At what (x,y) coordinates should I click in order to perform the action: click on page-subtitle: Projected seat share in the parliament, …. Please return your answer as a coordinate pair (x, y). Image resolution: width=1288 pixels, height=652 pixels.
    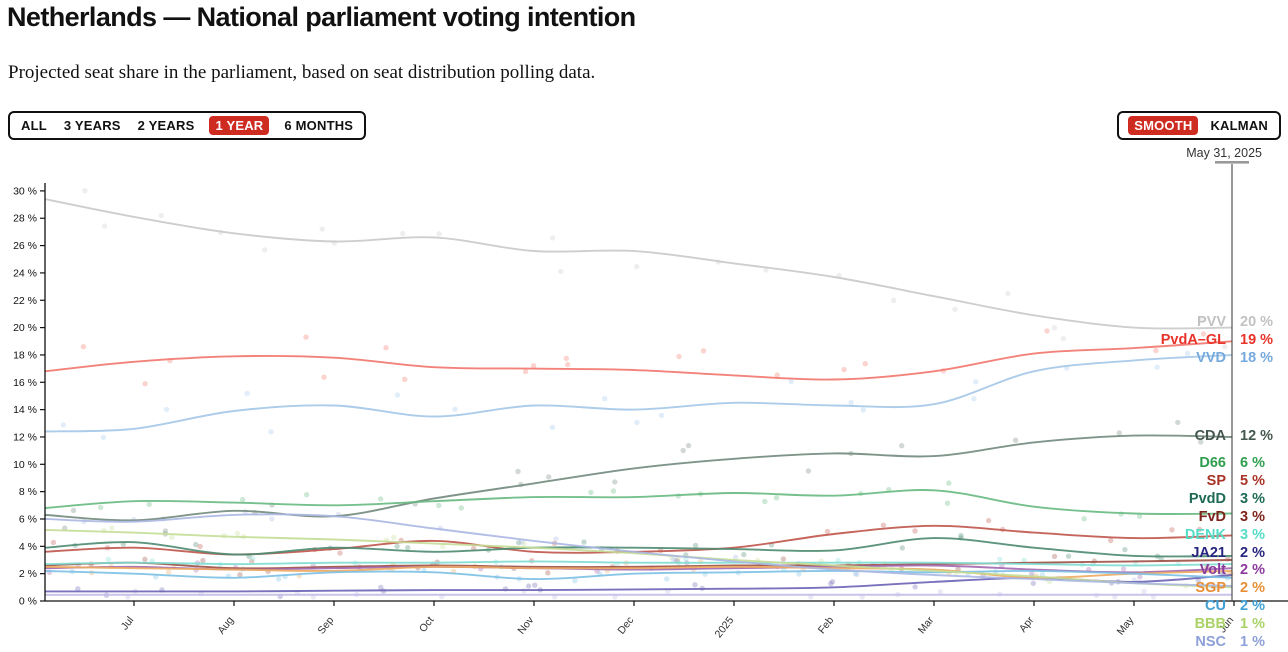
    Looking at the image, I should click on (302, 72).